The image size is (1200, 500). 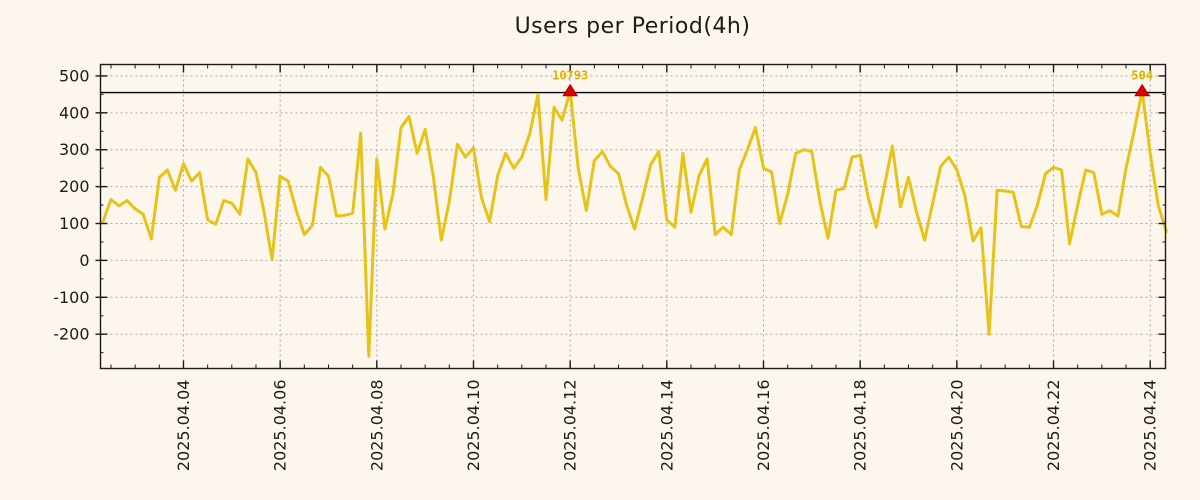 I want to click on x-tick-label: 2025.04.24, so click(x=1150, y=426).